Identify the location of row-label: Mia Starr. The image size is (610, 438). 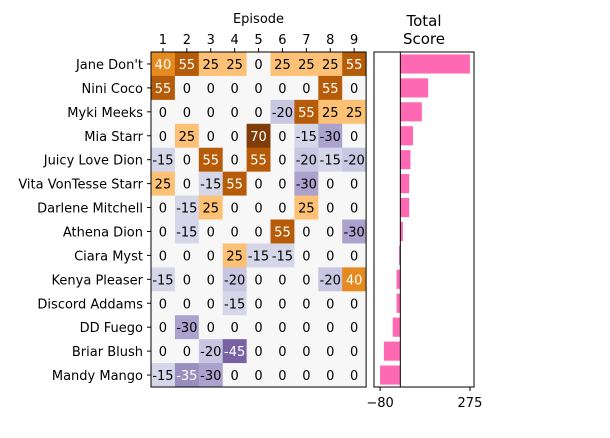
(113, 137).